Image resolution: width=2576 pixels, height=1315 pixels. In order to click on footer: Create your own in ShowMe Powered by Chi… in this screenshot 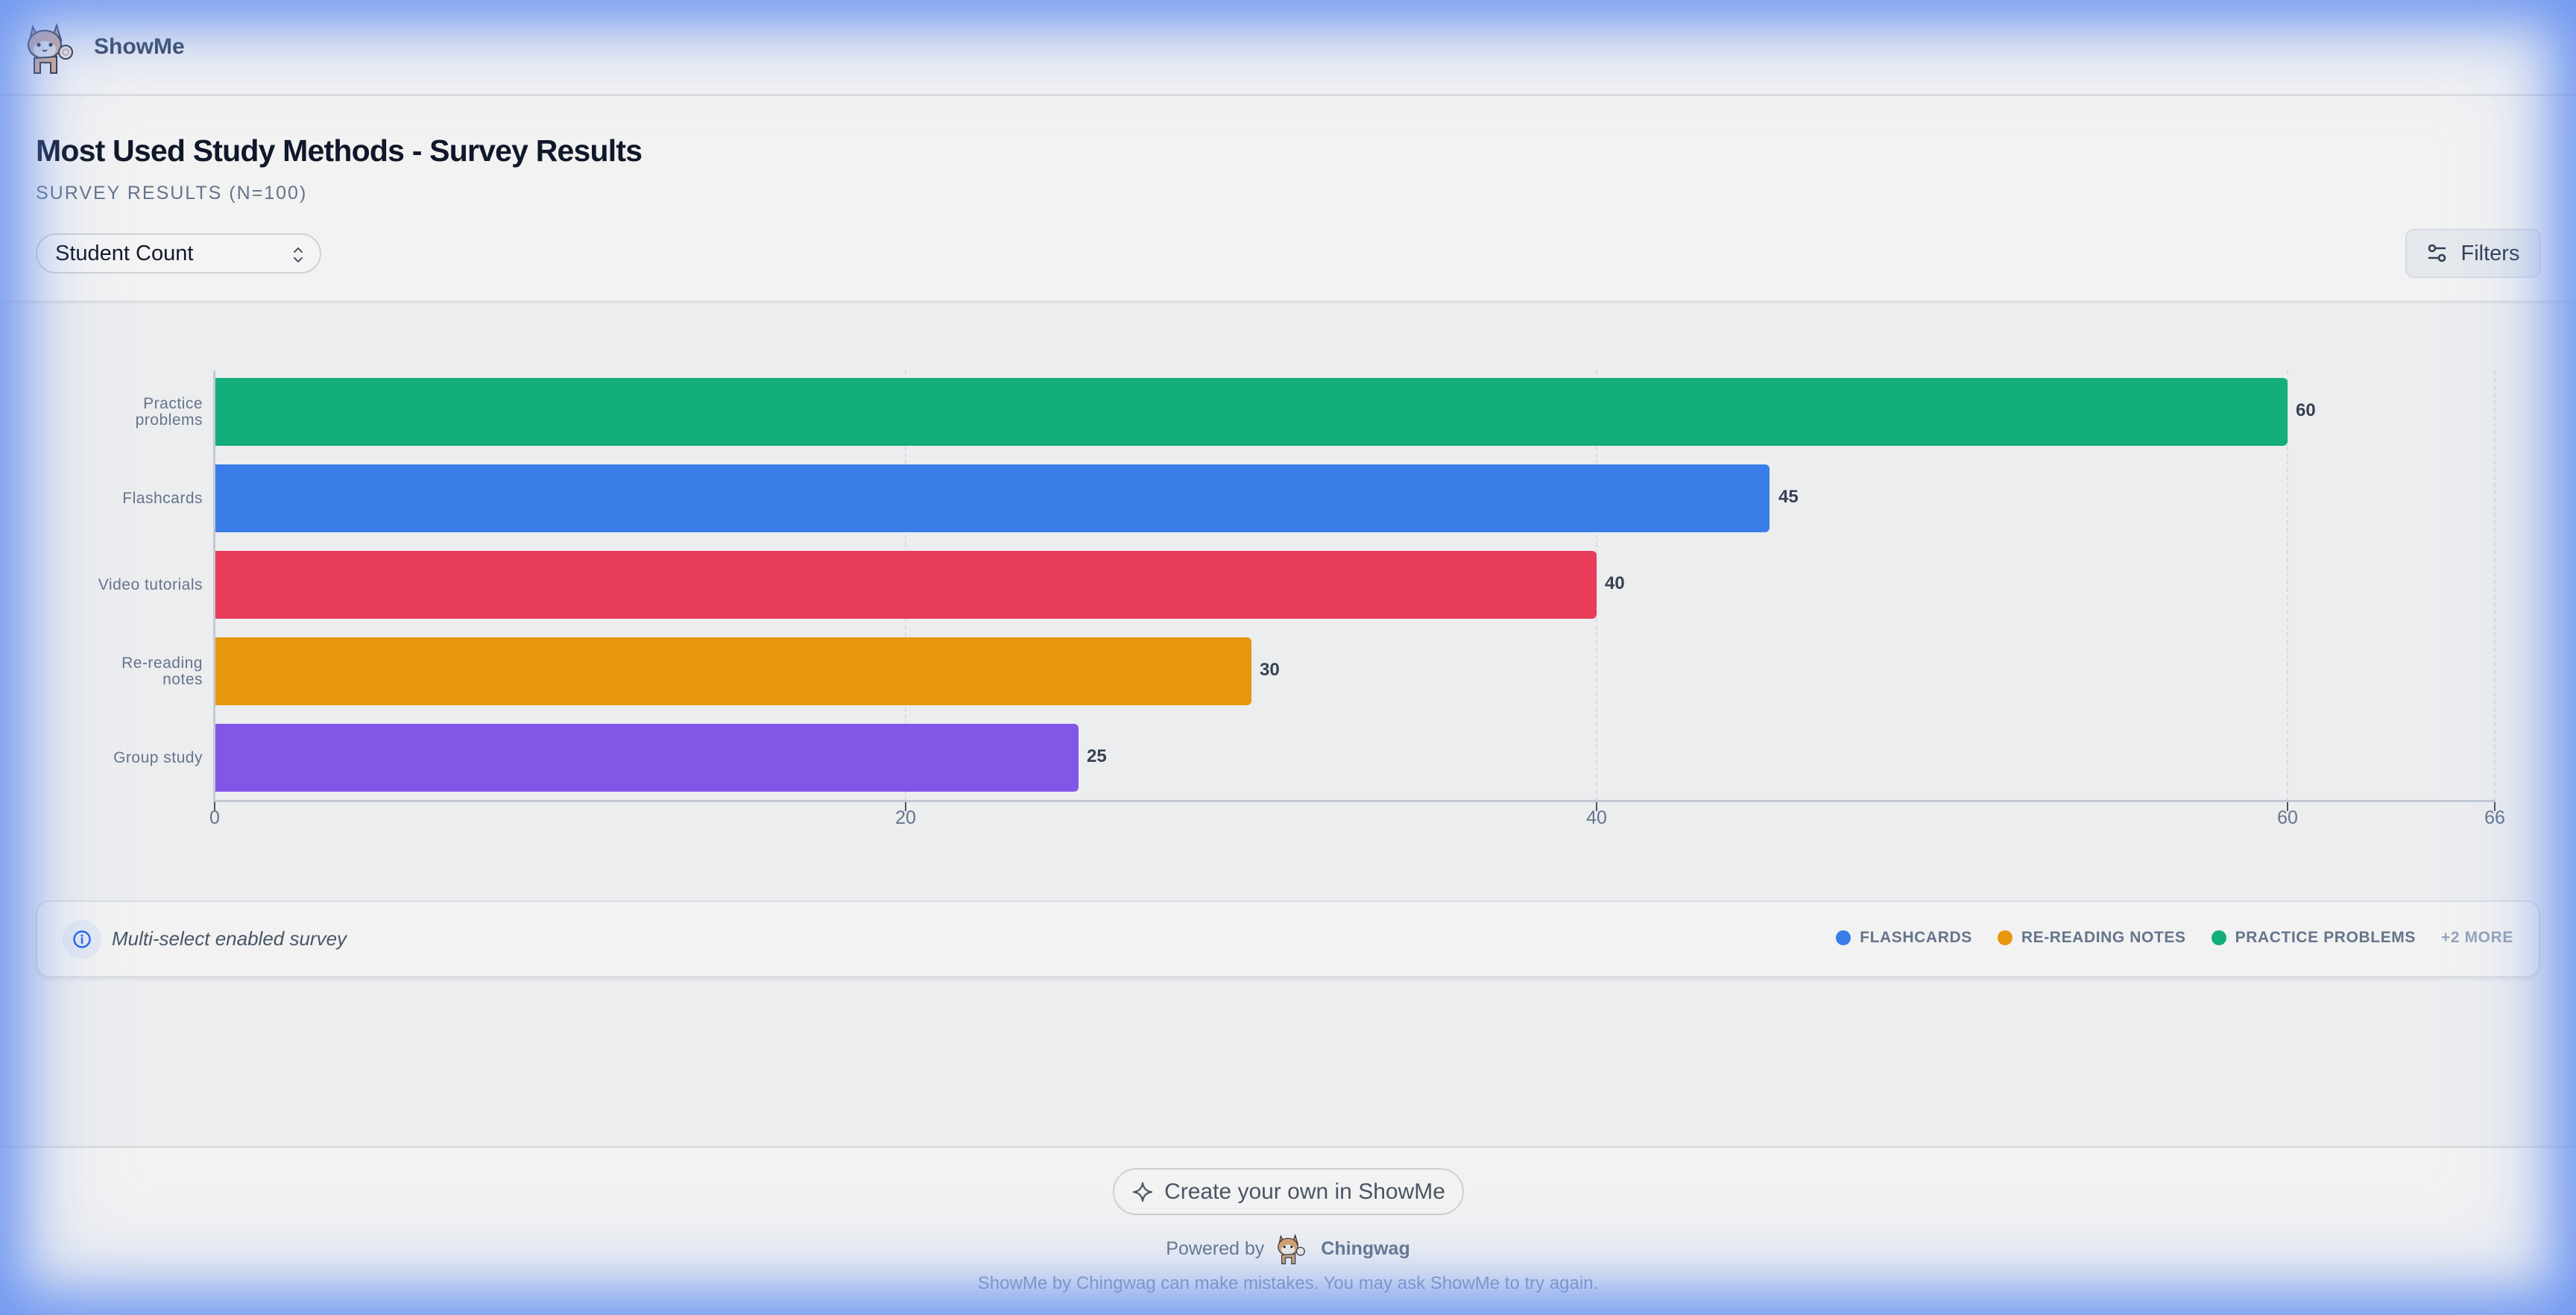, I will do `click(1288, 1231)`.